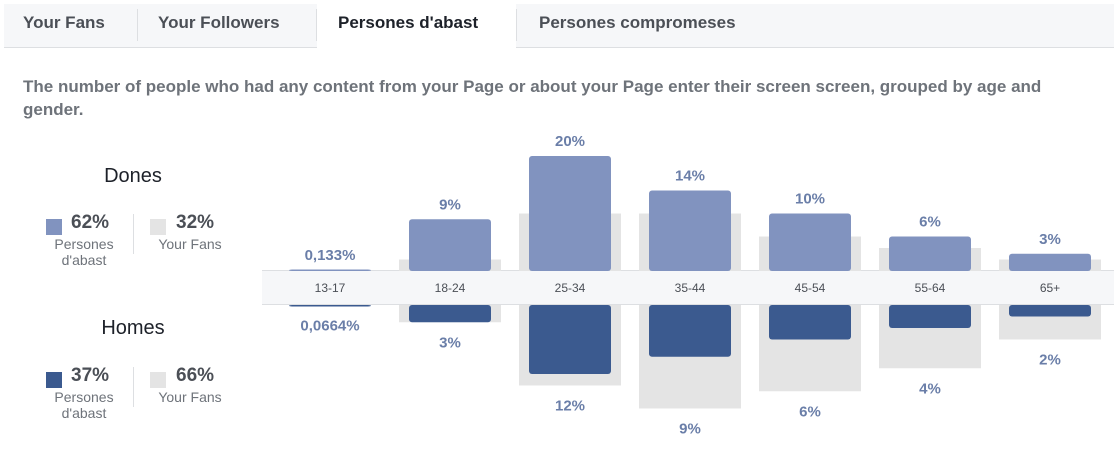  What do you see at coordinates (450, 342) in the screenshot?
I see `men-value-label: 3%` at bounding box center [450, 342].